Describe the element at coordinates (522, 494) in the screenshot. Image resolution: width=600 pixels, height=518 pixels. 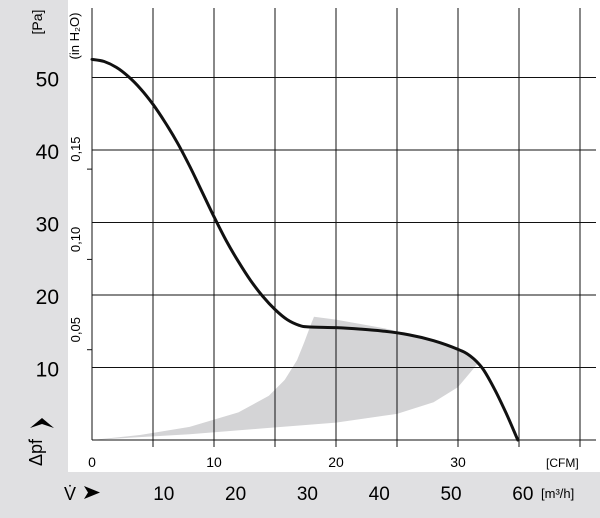
I see `x-tick-label-m3h: 60` at that location.